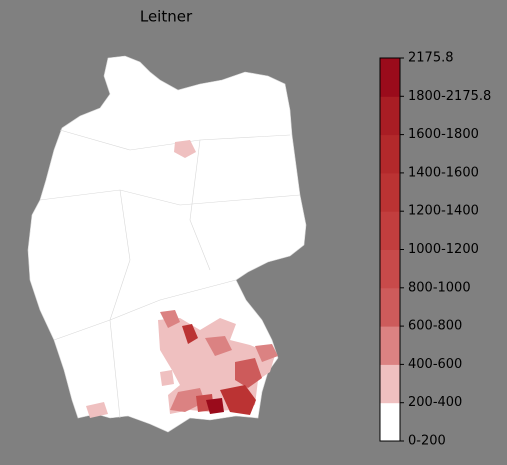 The image size is (507, 465). Describe the element at coordinates (435, 326) in the screenshot. I see `colorbar-label: 600-800` at that location.